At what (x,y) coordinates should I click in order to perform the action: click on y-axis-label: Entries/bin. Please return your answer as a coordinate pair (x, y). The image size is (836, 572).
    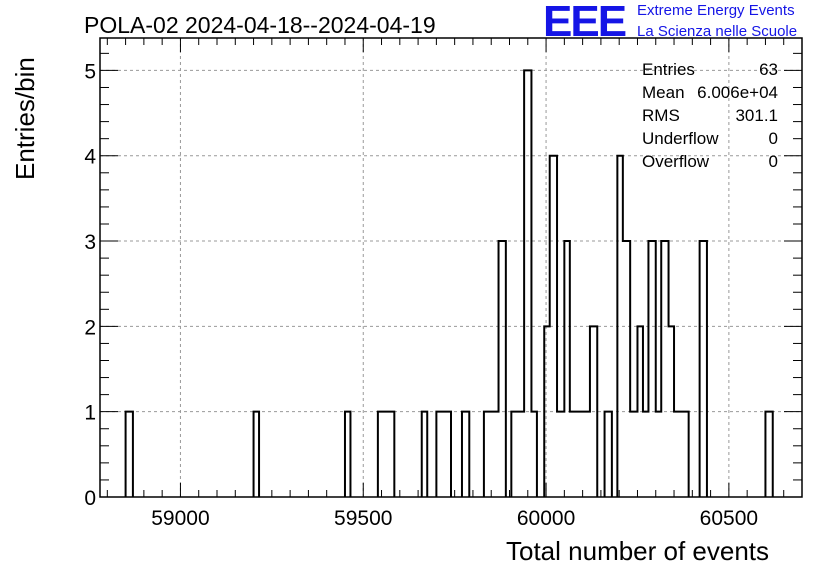
    Looking at the image, I should click on (25, 118).